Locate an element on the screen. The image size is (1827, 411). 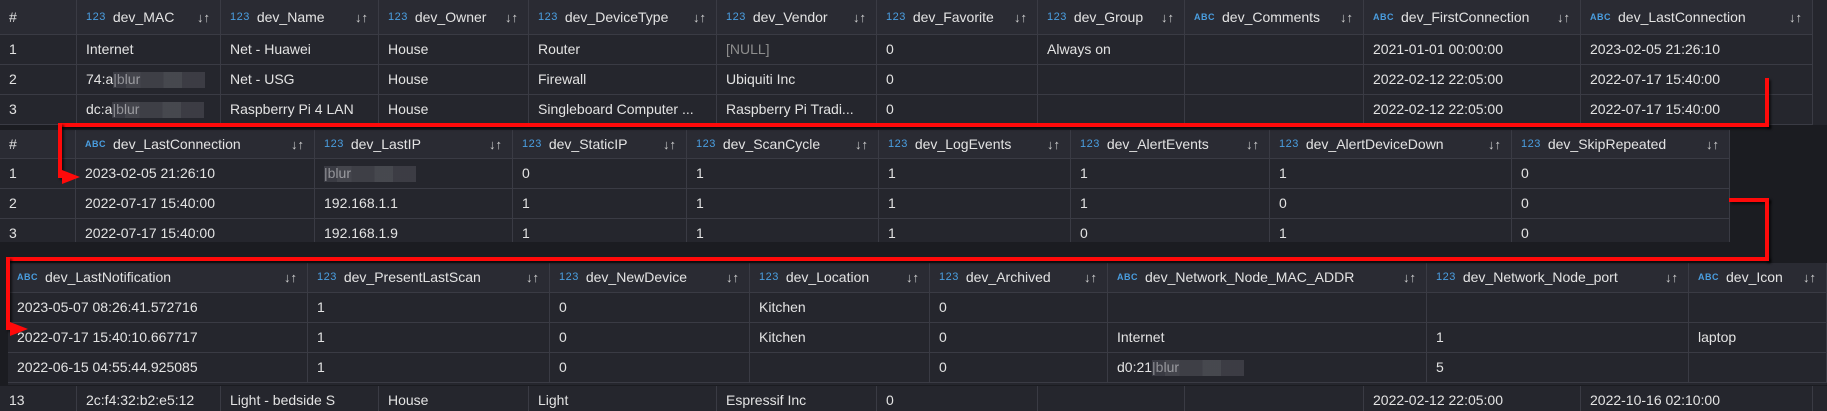
table-row: 3 2022-07-17 15:40:00 192.168.1.9 1 1 1 0 1 0 is located at coordinates (865, 230).